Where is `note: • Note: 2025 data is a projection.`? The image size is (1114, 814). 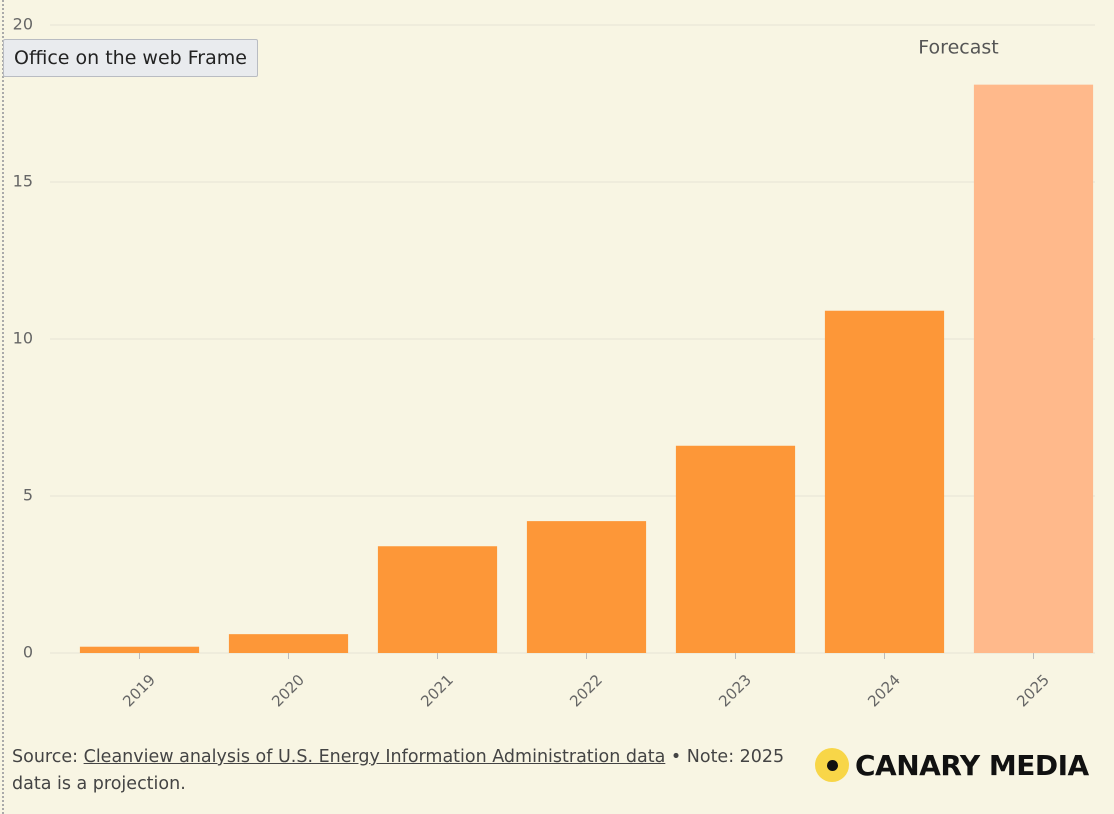
note: • Note: 2025 data is a projection. is located at coordinates (398, 770).